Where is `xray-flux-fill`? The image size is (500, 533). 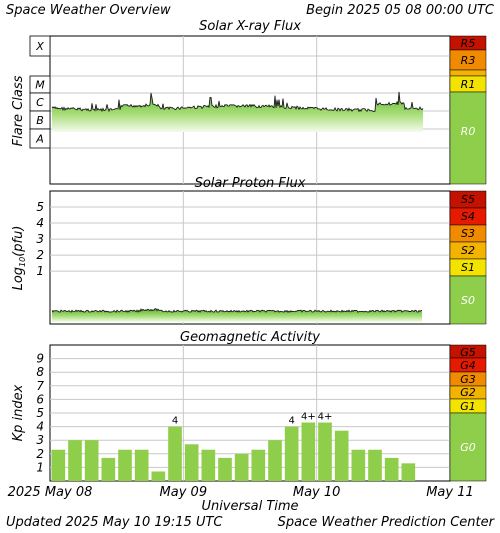 xray-flux-fill is located at coordinates (237, 111).